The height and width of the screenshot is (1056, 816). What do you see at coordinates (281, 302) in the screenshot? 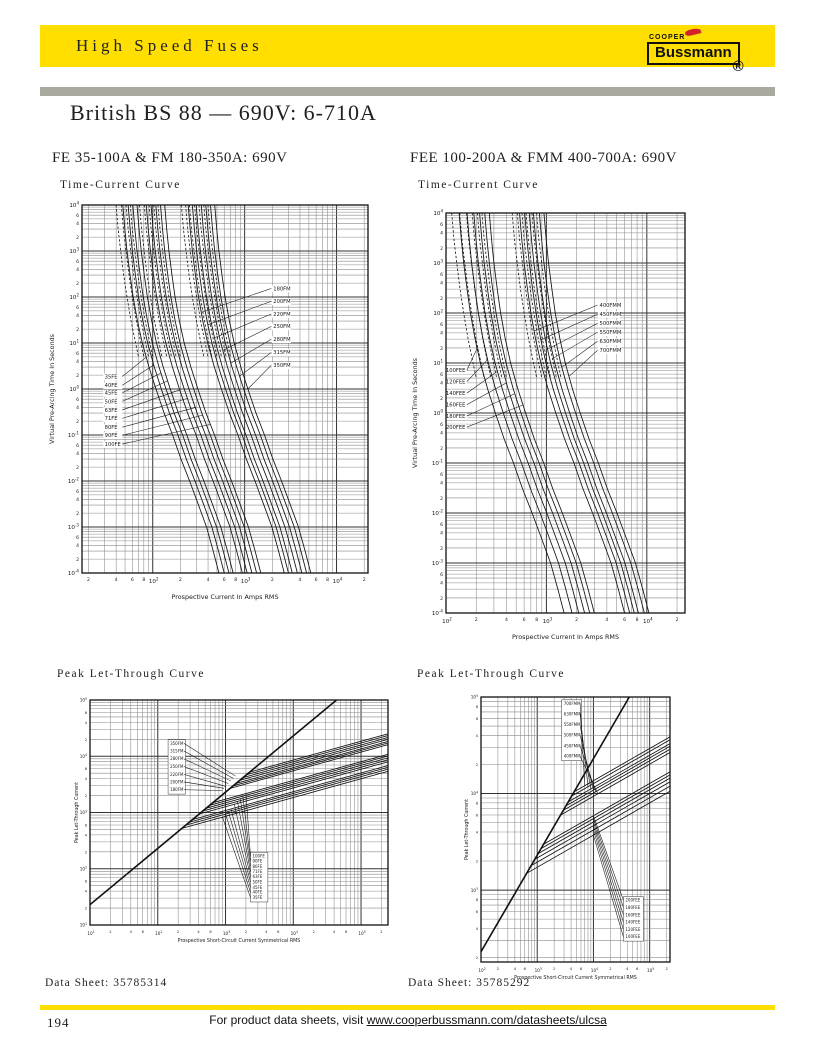
I see `svg-text: 200FM` at bounding box center [281, 302].